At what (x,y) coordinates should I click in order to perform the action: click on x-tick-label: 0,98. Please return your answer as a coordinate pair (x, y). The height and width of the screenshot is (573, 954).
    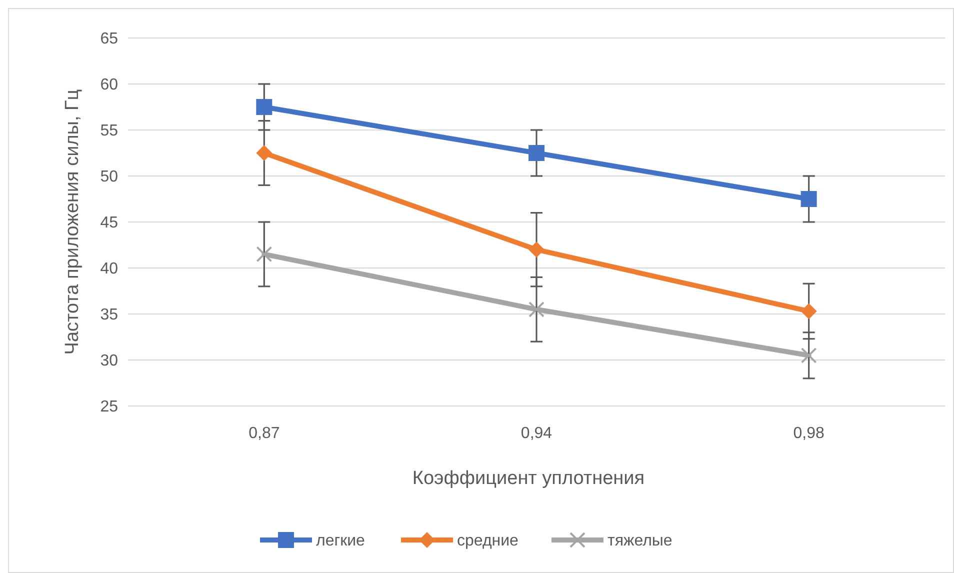
    Looking at the image, I should click on (809, 433).